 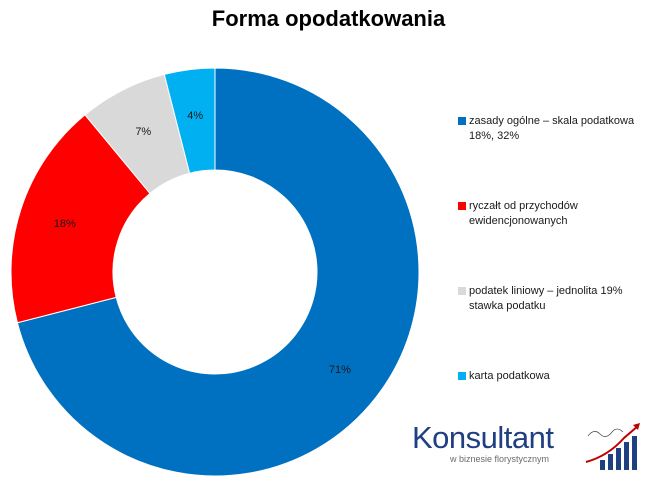 What do you see at coordinates (552, 128) in the screenshot?
I see `legend-label: zasady ogólne – skala podatkowa 18%, 32%` at bounding box center [552, 128].